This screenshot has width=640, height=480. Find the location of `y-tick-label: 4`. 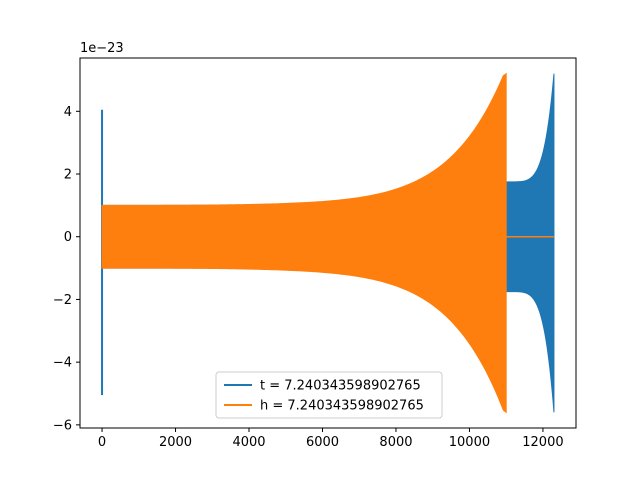

y-tick-label: 4 is located at coordinates (68, 112).